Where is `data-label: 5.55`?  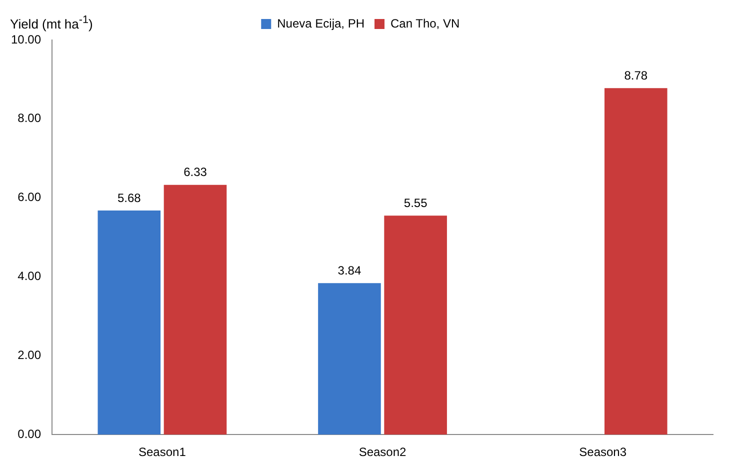 data-label: 5.55 is located at coordinates (416, 203).